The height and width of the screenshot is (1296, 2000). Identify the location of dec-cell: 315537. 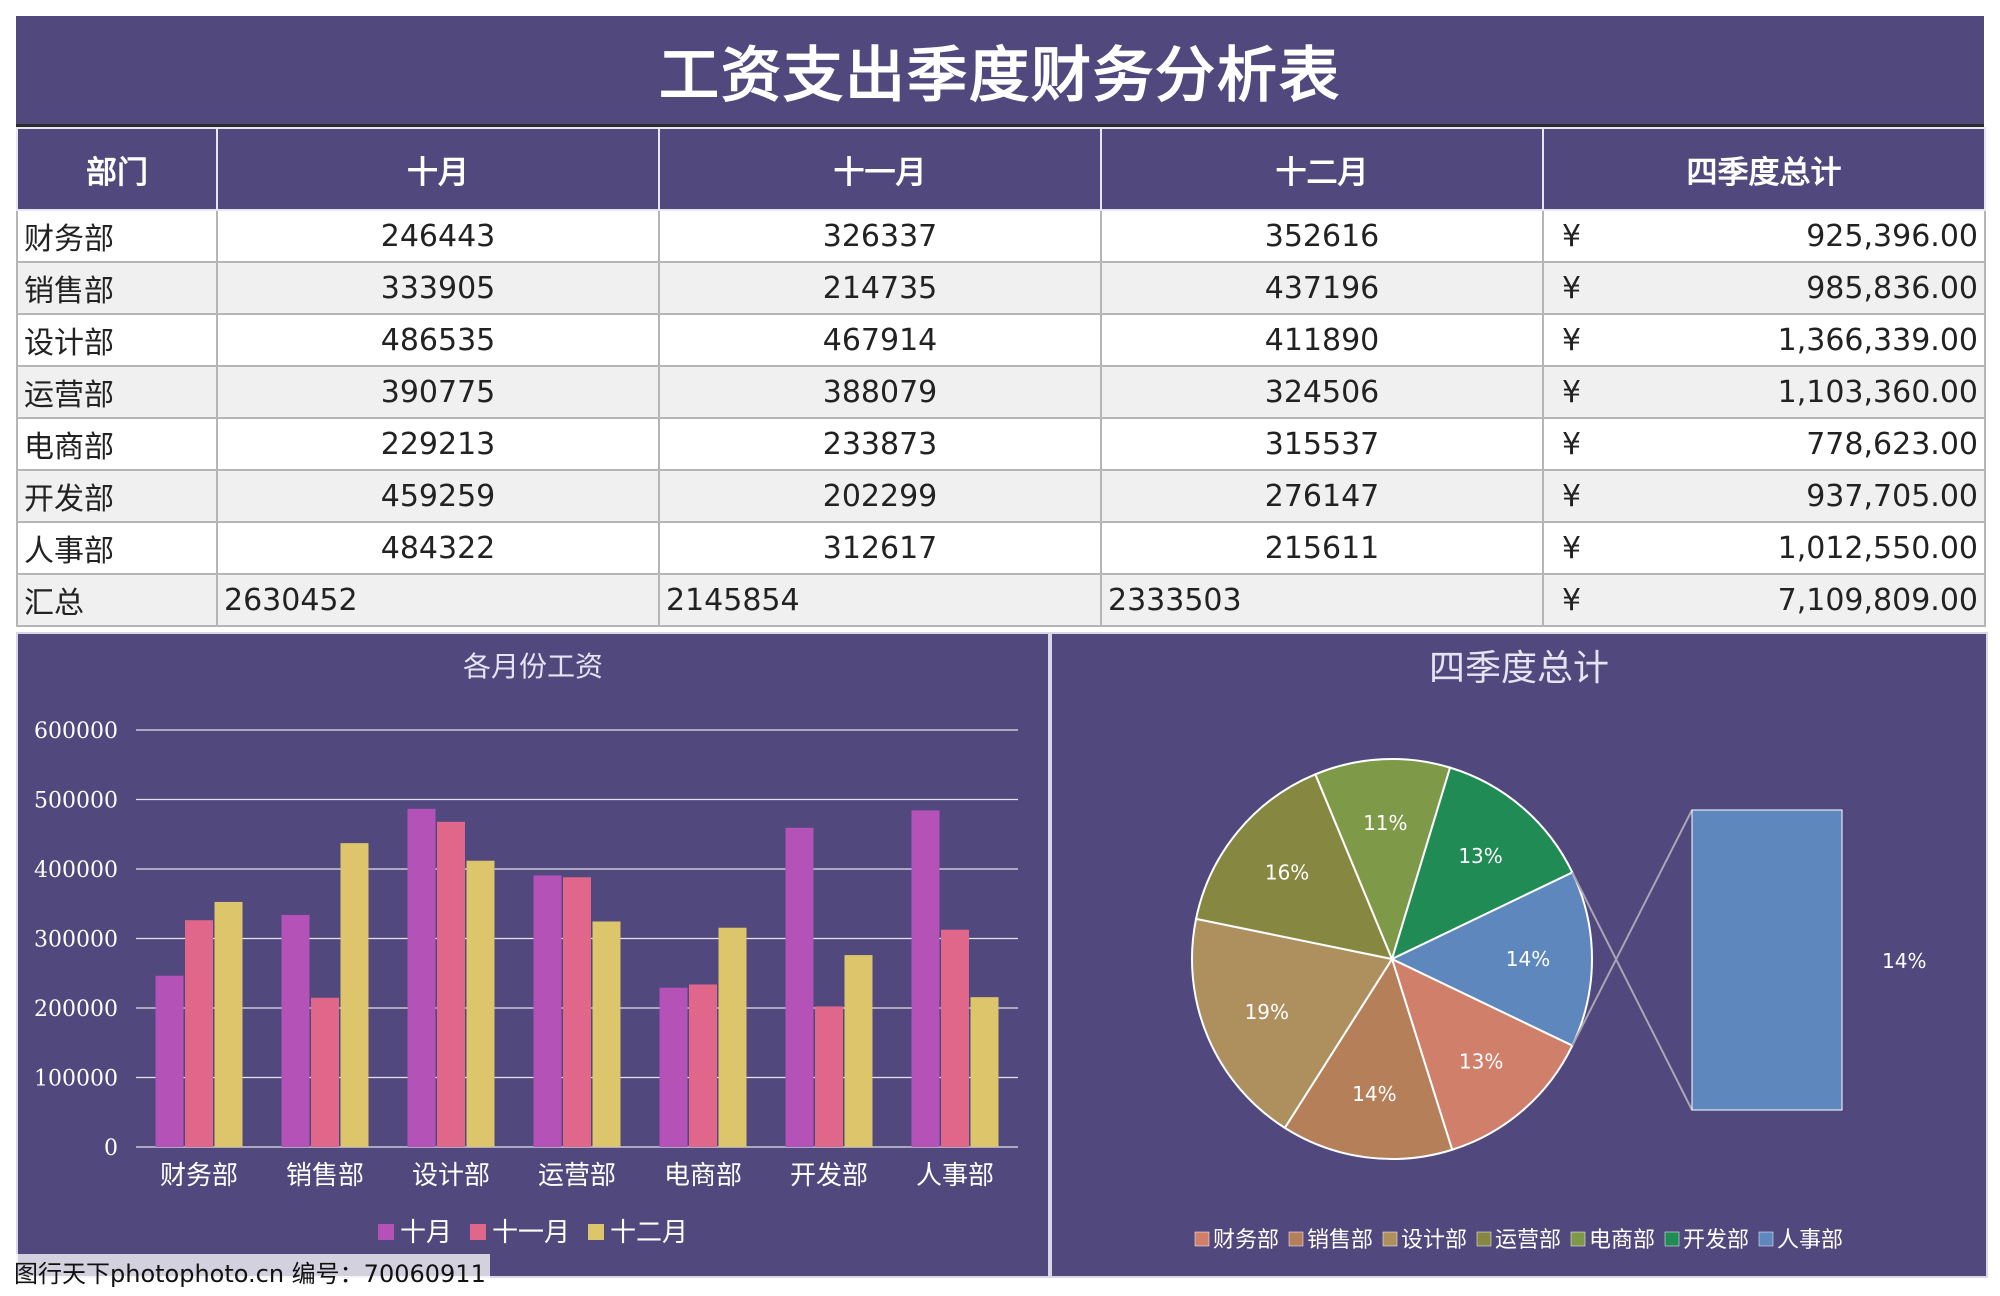
(1322, 444).